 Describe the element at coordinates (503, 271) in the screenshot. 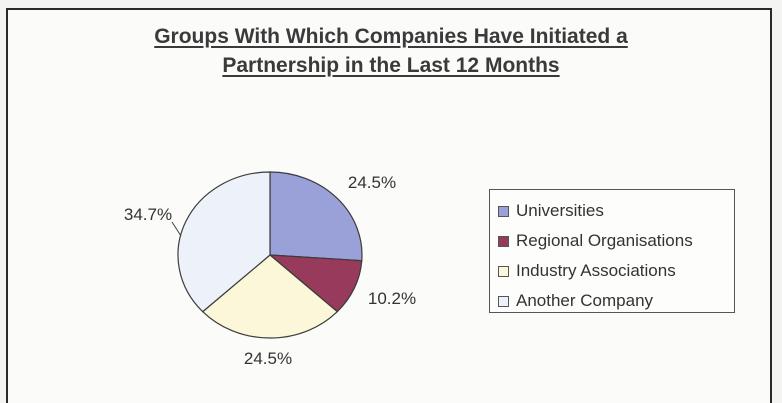

I see `legend-swatch-industry-associations` at that location.